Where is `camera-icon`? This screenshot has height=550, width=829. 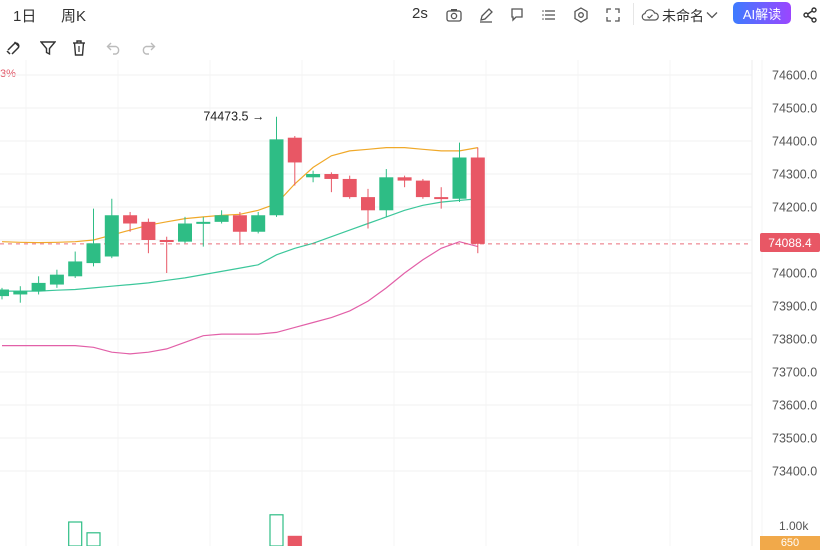 camera-icon is located at coordinates (454, 15).